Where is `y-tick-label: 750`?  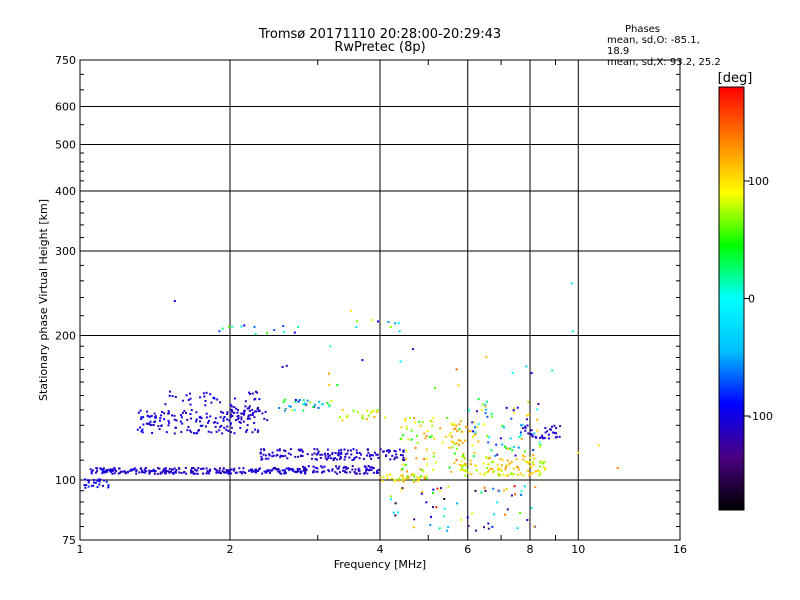 y-tick-label: 750 is located at coordinates (65, 60).